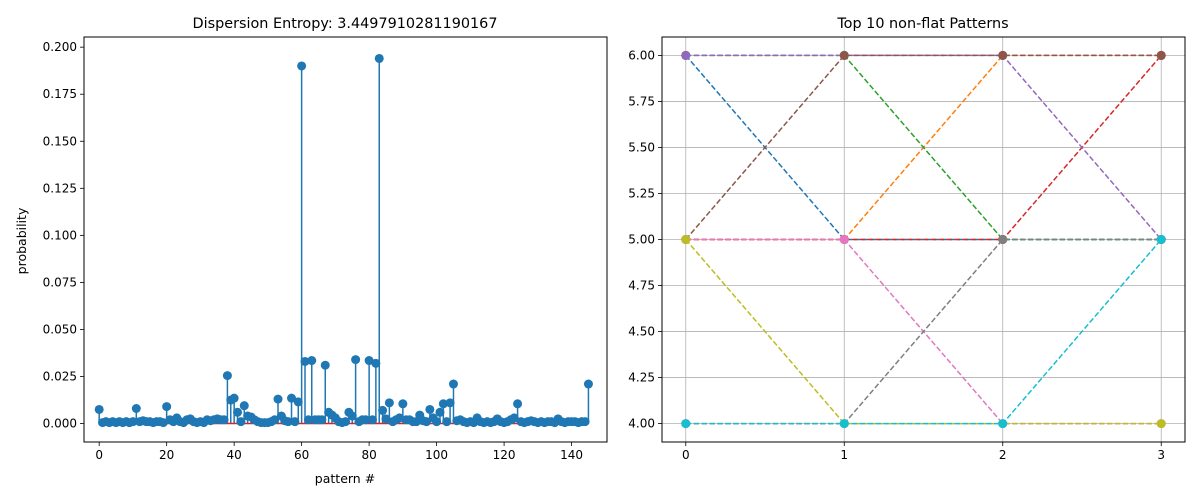 This screenshot has width=1200, height=500. I want to click on patterns-ytick-label: 4.50, so click(641, 332).